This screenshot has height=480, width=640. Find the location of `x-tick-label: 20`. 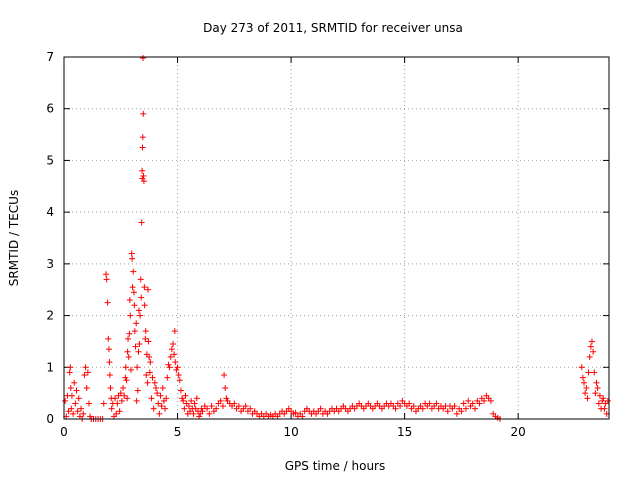

x-tick-label: 20 is located at coordinates (518, 432).